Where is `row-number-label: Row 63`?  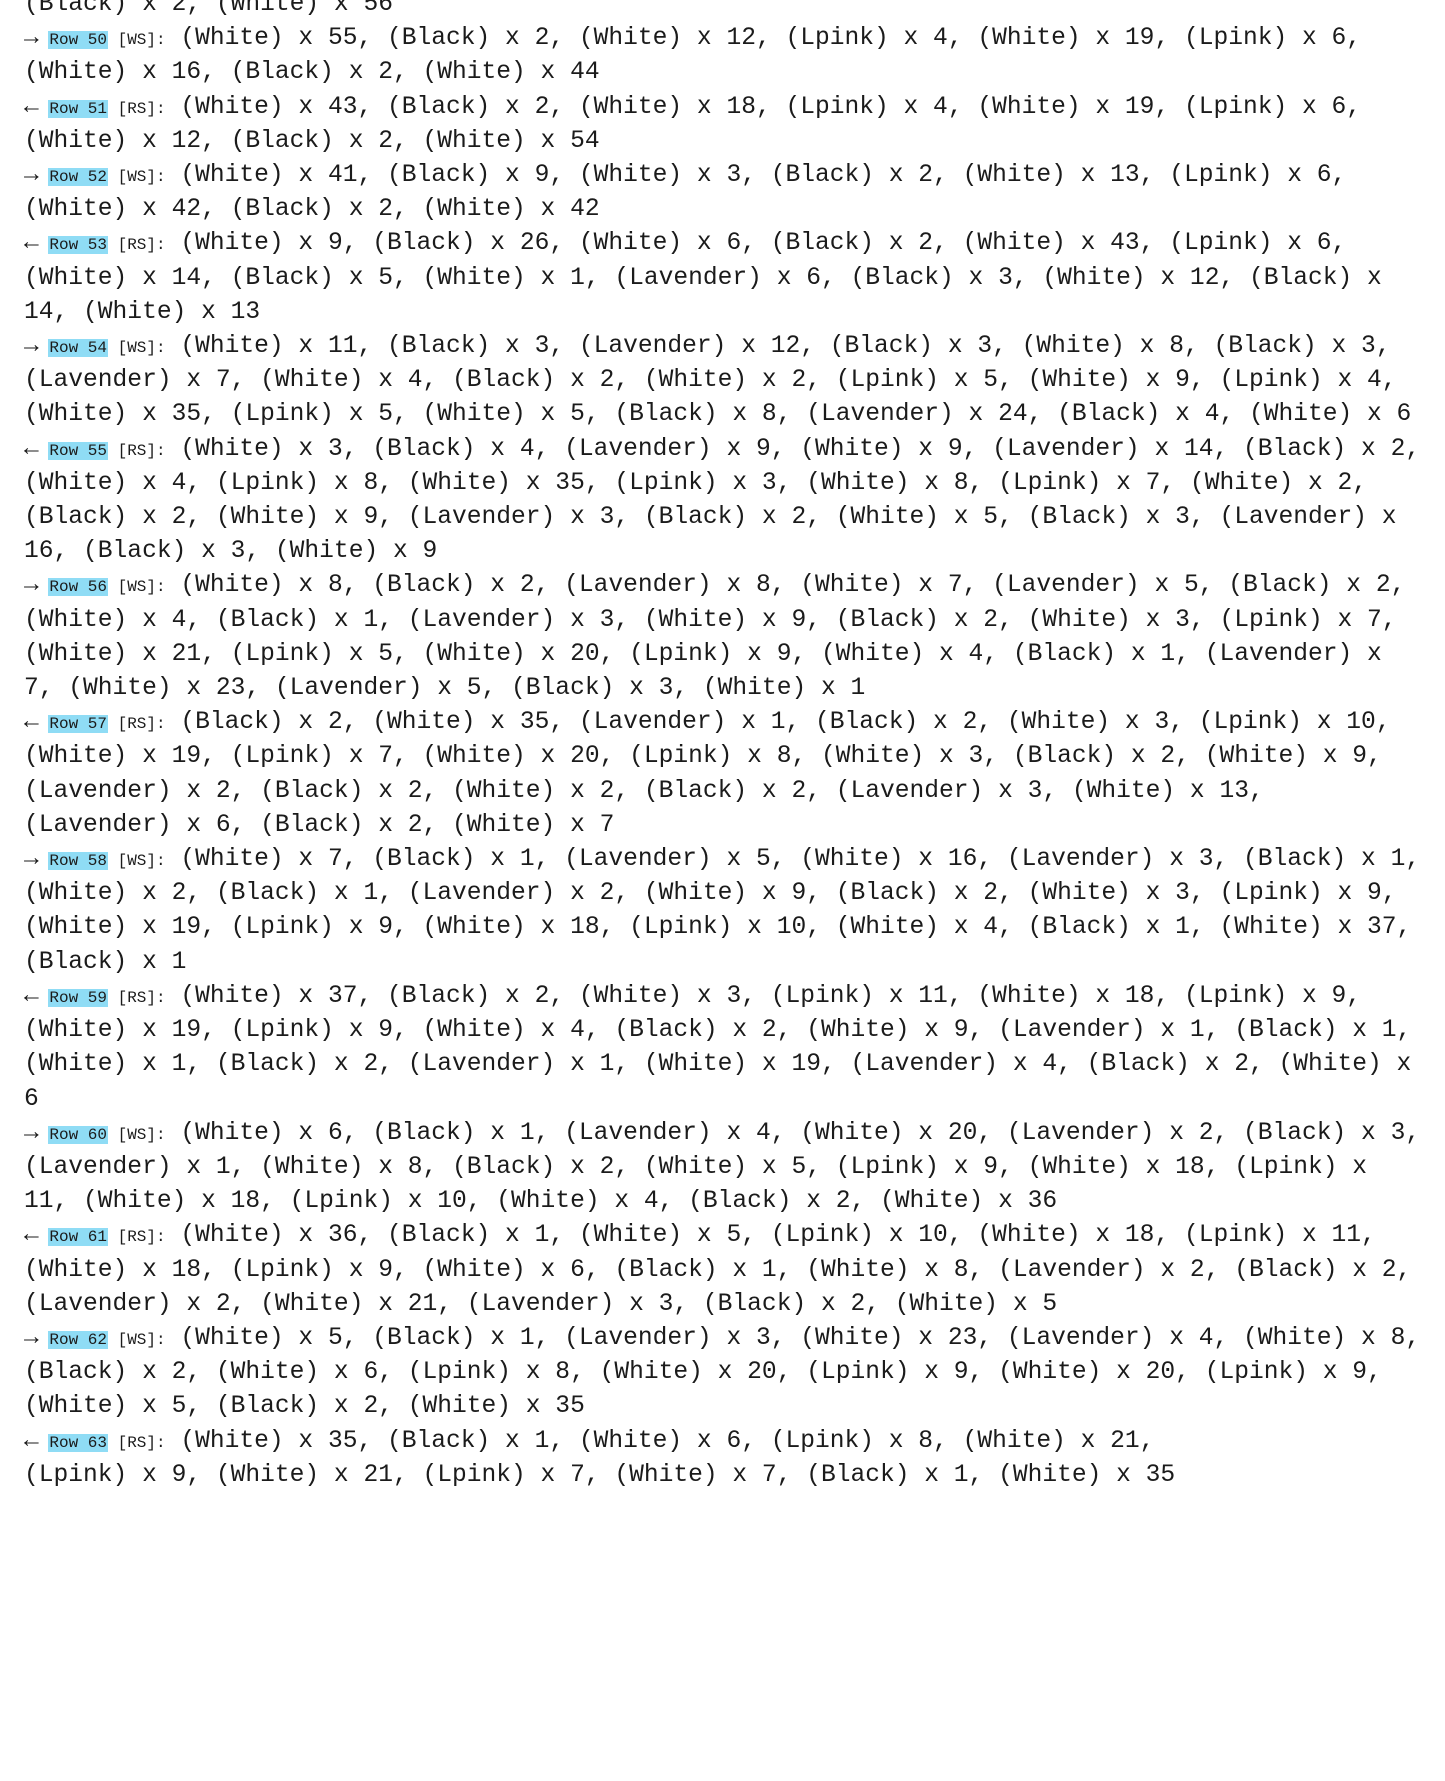 row-number-label: Row 63 is located at coordinates (78, 1442).